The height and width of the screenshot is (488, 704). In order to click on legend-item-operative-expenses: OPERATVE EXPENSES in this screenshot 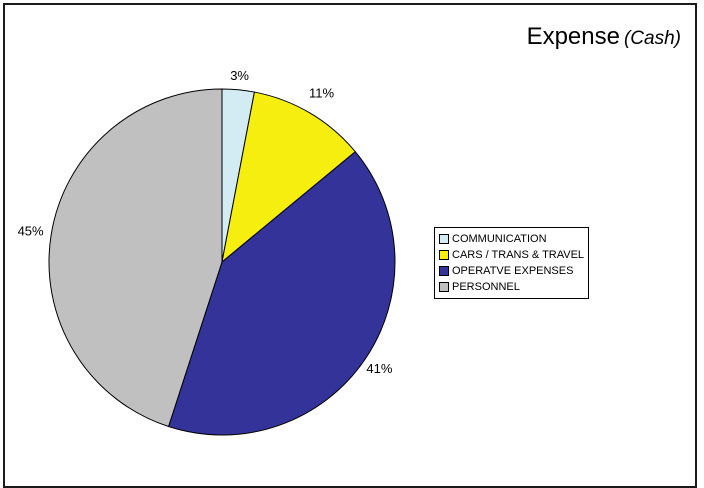, I will do `click(511, 271)`.